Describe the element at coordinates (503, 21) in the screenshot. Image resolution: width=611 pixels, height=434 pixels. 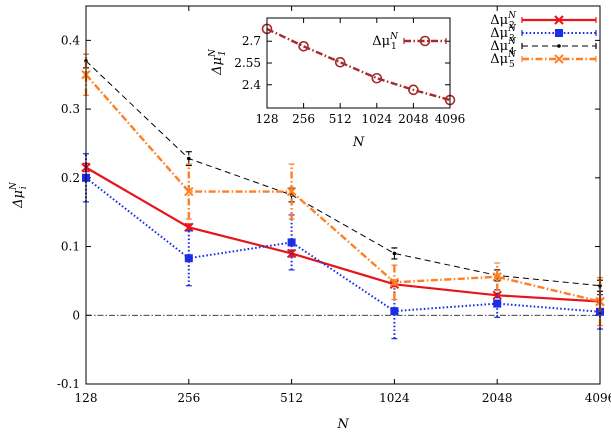
I see `legend-label: ΔμN 2` at that location.